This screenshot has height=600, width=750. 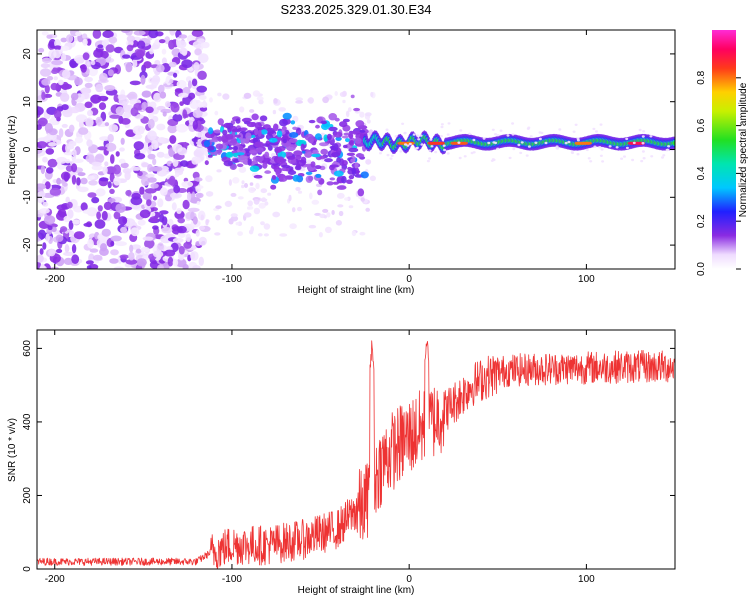 What do you see at coordinates (586, 279) in the screenshot?
I see `x-tick-label: 100` at bounding box center [586, 279].